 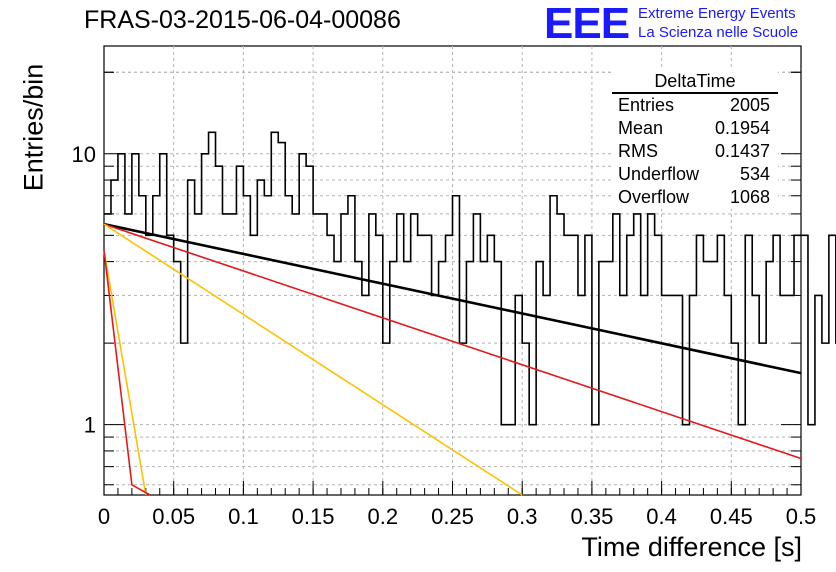 I want to click on stats-row: Underflow 534, so click(x=695, y=174).